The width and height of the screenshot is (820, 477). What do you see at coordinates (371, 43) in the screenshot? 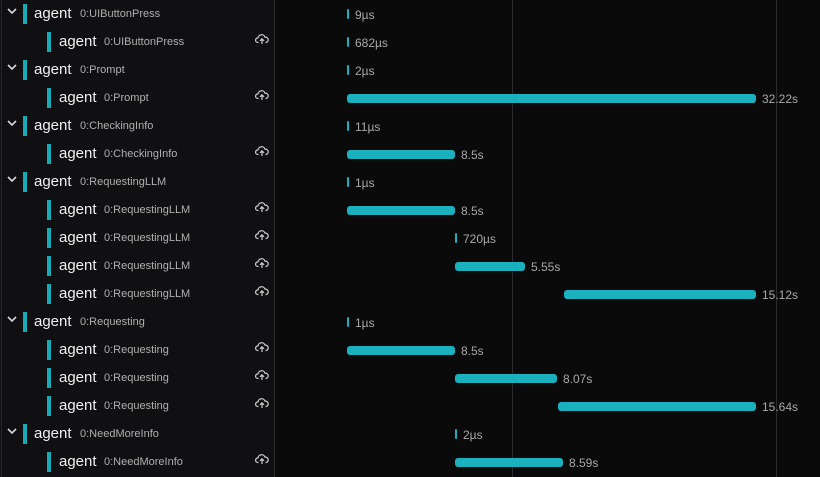
I see `span-duration: 682µs` at bounding box center [371, 43].